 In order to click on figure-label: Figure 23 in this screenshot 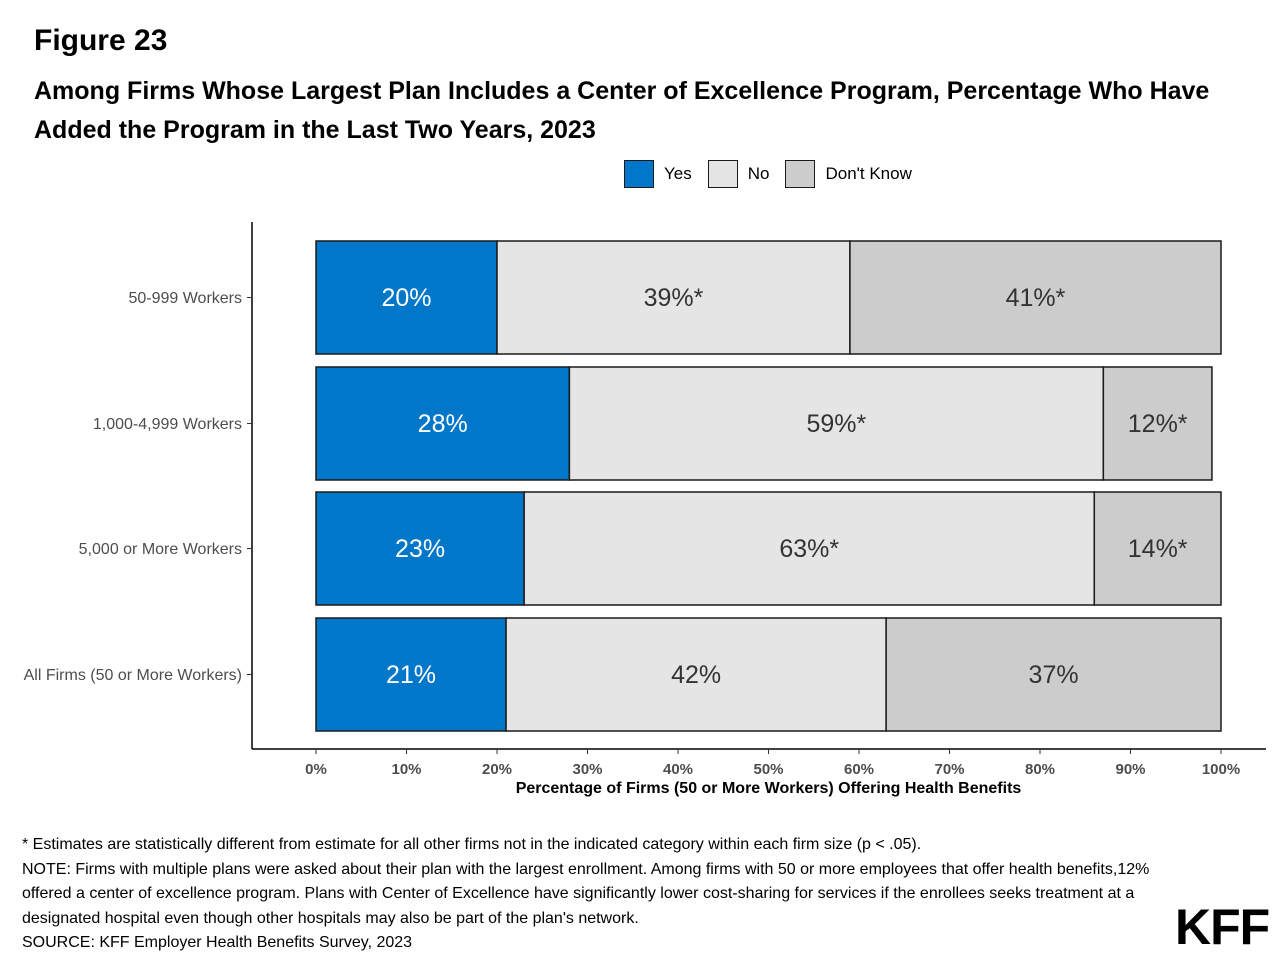, I will do `click(101, 40)`.